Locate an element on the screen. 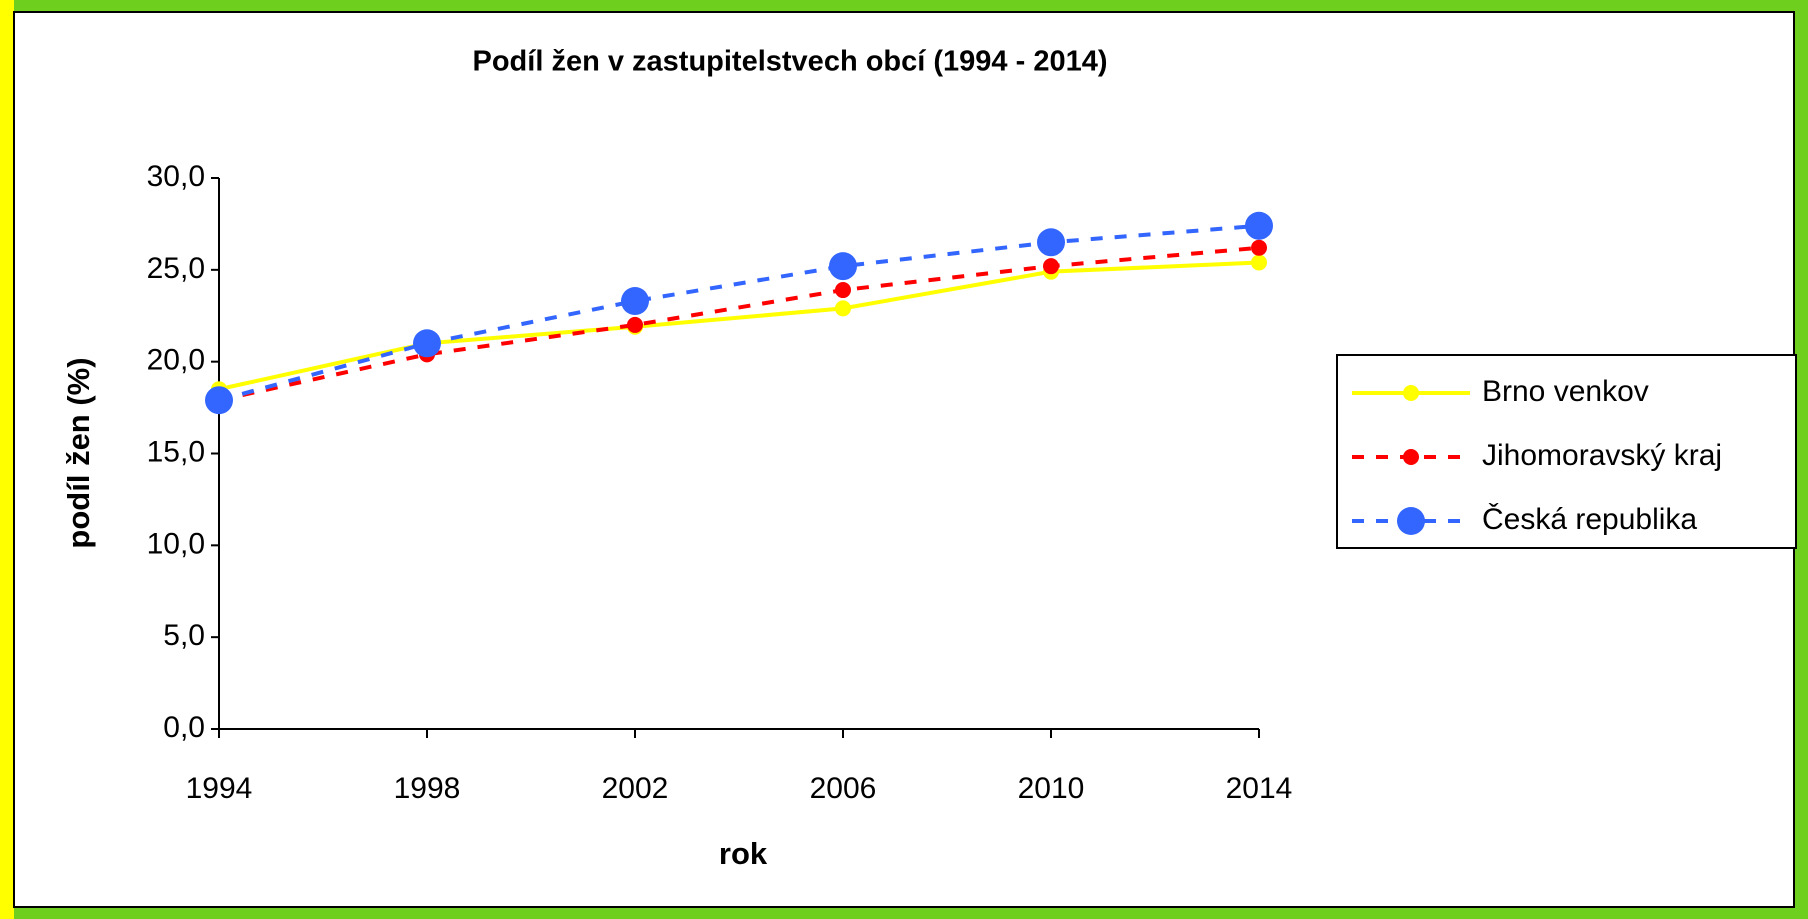 Image resolution: width=1808 pixels, height=919 pixels. y-tick-label: 10,0 is located at coordinates (176, 543).